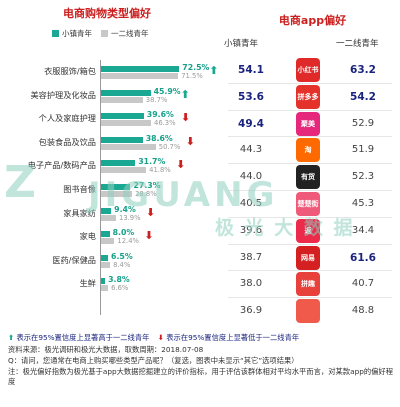  I want to click on category-label: 医药/保健品, so click(74, 259).